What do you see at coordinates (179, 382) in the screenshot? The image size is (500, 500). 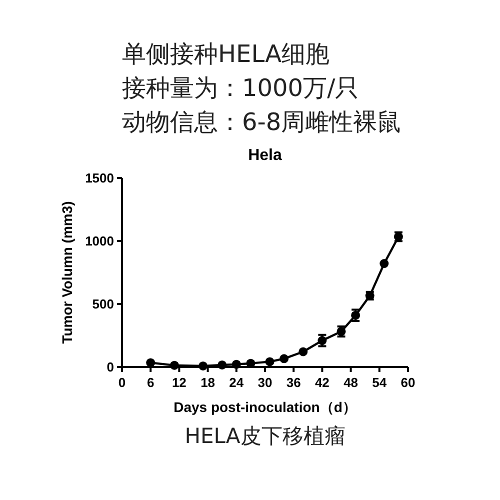 I see `x-tick-label: 12` at bounding box center [179, 382].